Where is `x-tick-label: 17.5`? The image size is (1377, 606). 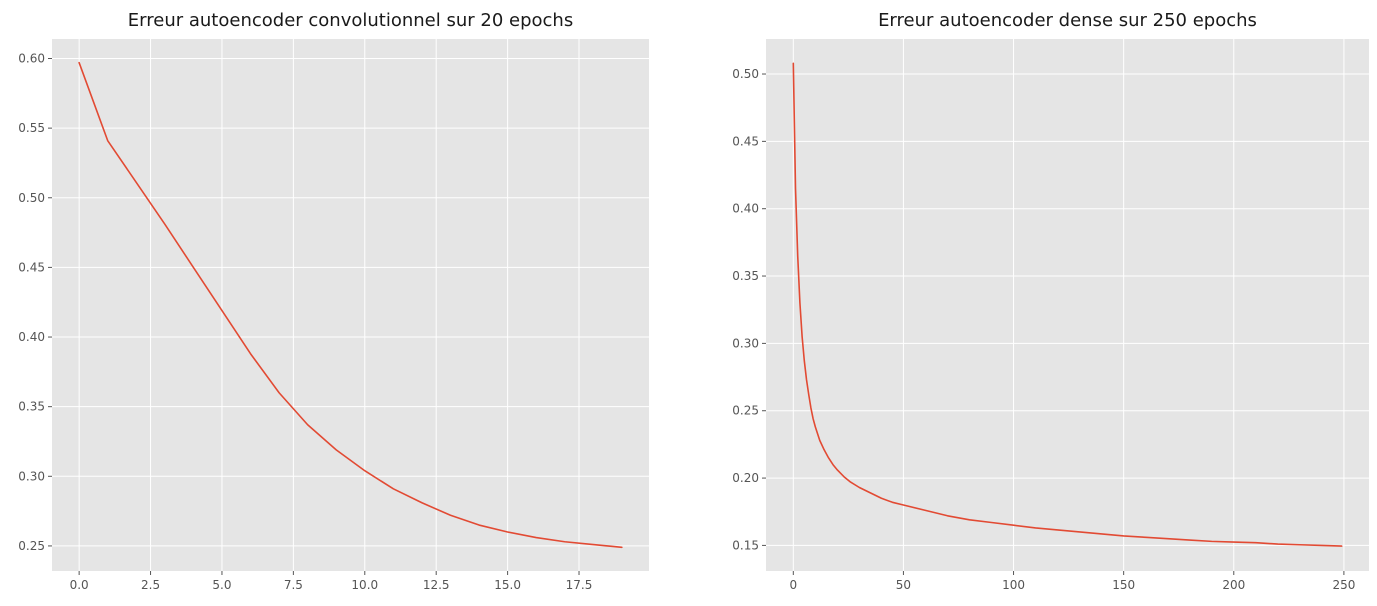
x-tick-label: 17.5 is located at coordinates (579, 585).